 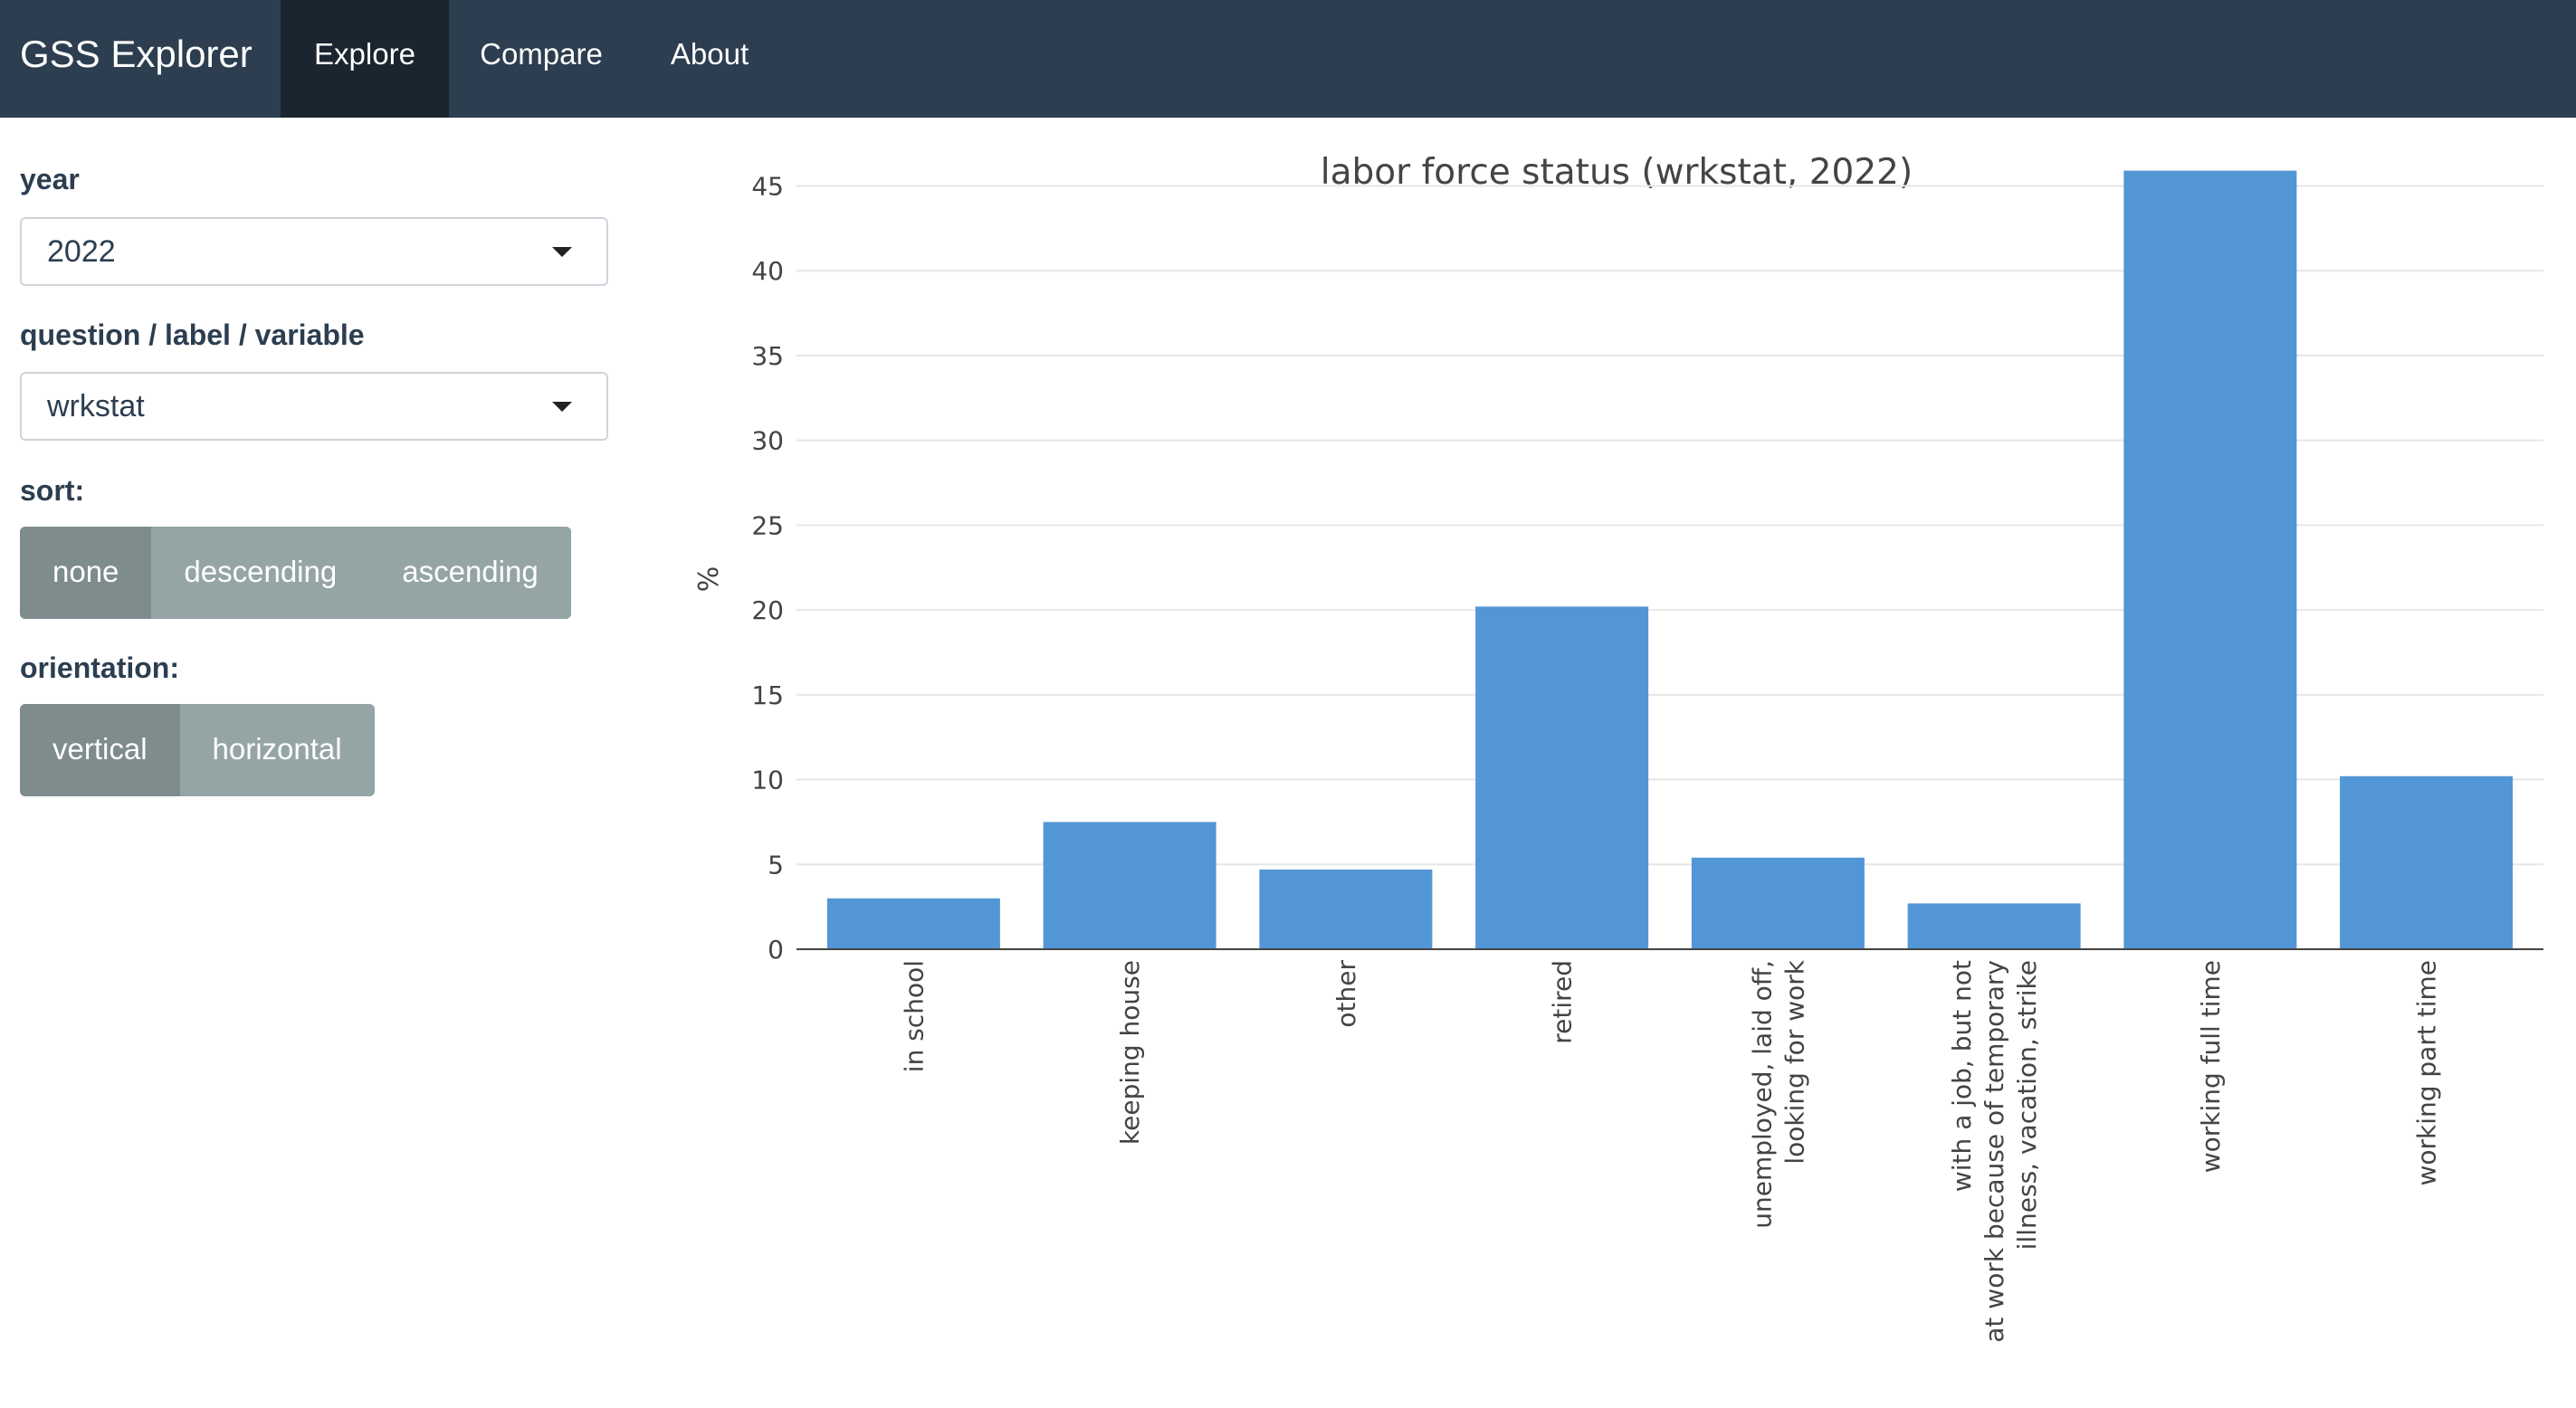 What do you see at coordinates (81, 251) in the screenshot?
I see `year-select-value: 2022` at bounding box center [81, 251].